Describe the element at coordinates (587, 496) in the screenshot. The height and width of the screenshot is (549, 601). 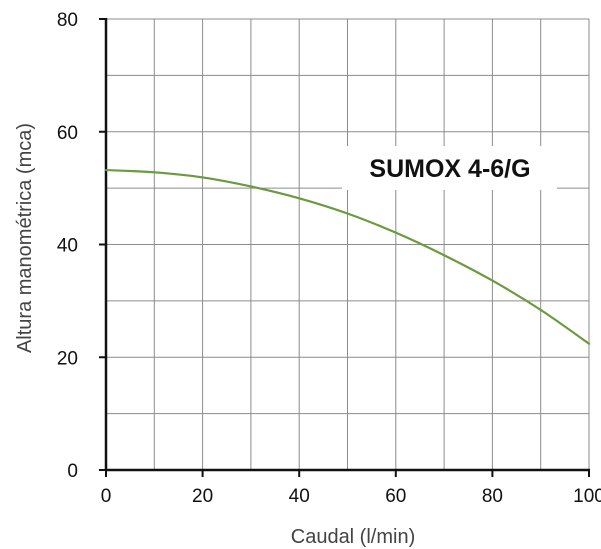
I see `x-tick-label-100: 100` at that location.